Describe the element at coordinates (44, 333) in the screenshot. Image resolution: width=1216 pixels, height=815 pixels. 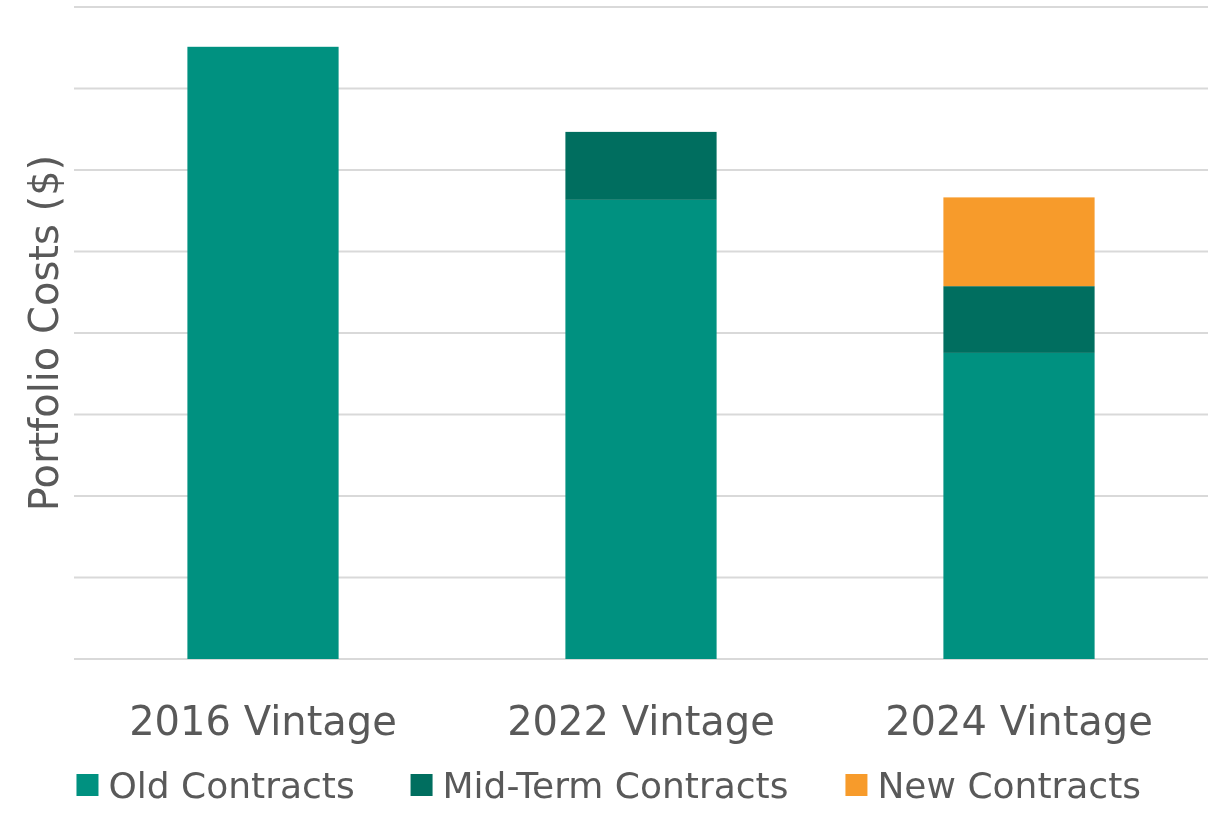
I see `y-axis-title: Portfolio Costs ($)` at that location.